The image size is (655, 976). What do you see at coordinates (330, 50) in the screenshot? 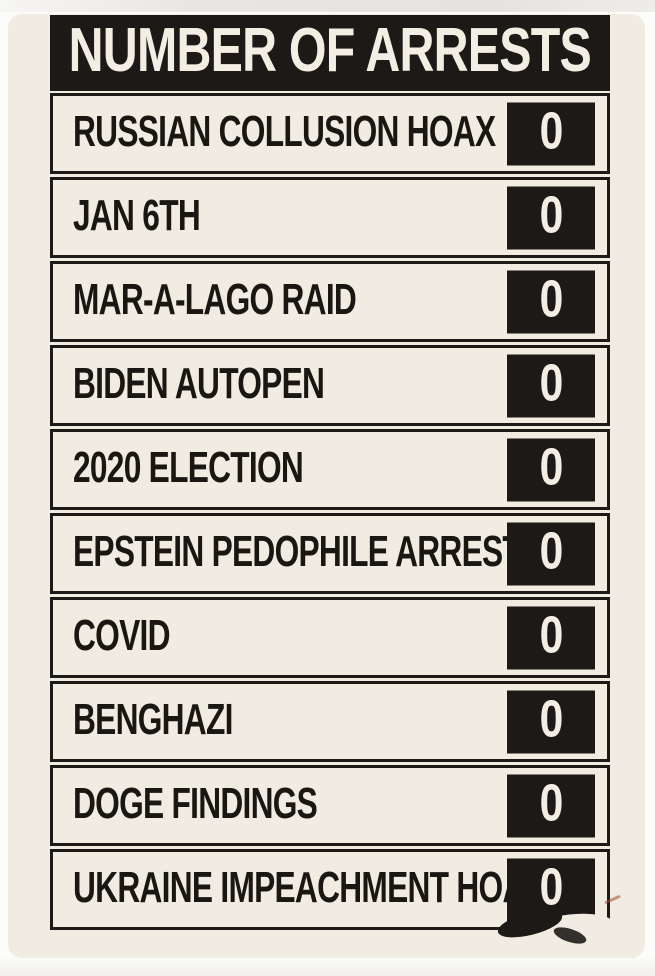
I see `page-title: NUMBER OF ARRESTS` at bounding box center [330, 50].